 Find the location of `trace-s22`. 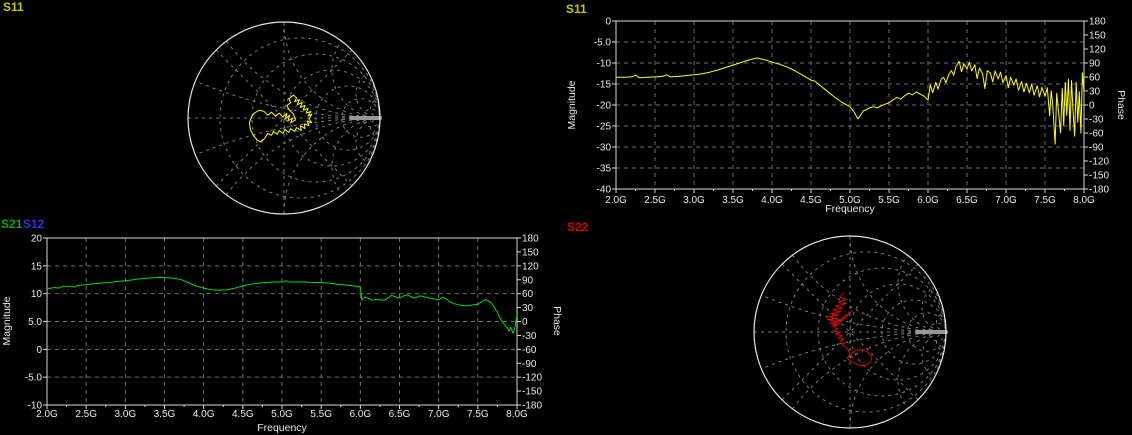

trace-s22 is located at coordinates (849, 329).